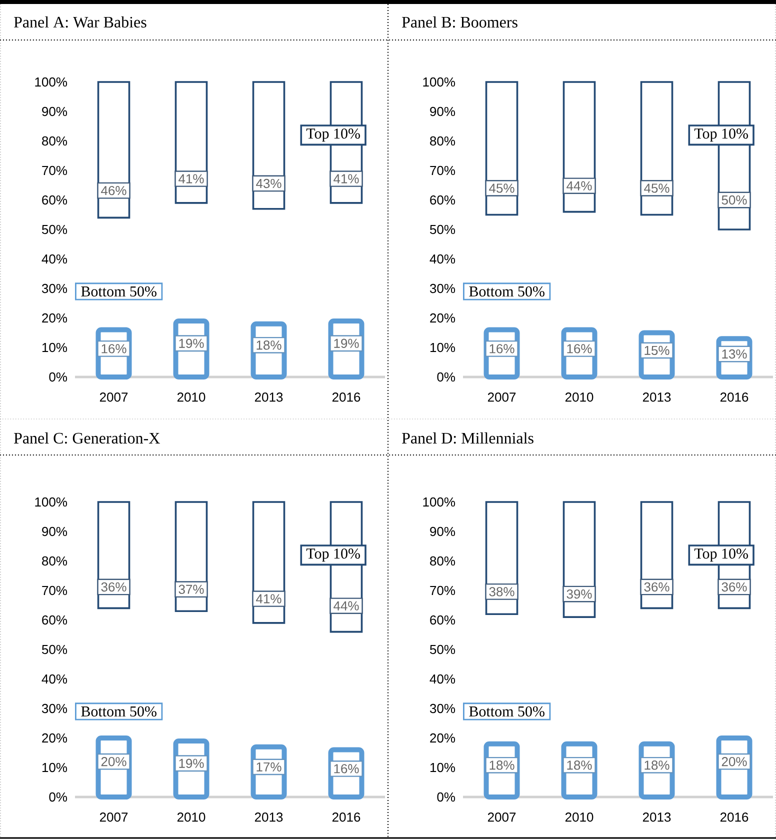  I want to click on data-label: 17%, so click(269, 767).